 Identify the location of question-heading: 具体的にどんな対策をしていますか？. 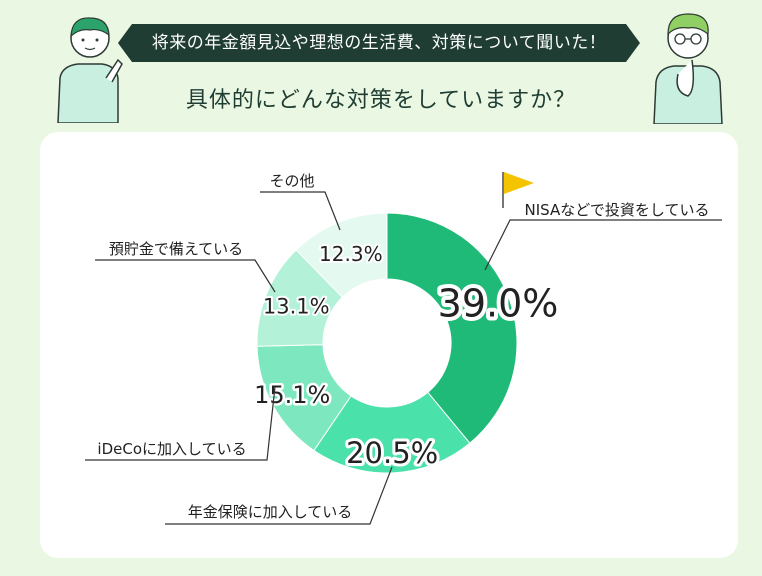
(381, 100).